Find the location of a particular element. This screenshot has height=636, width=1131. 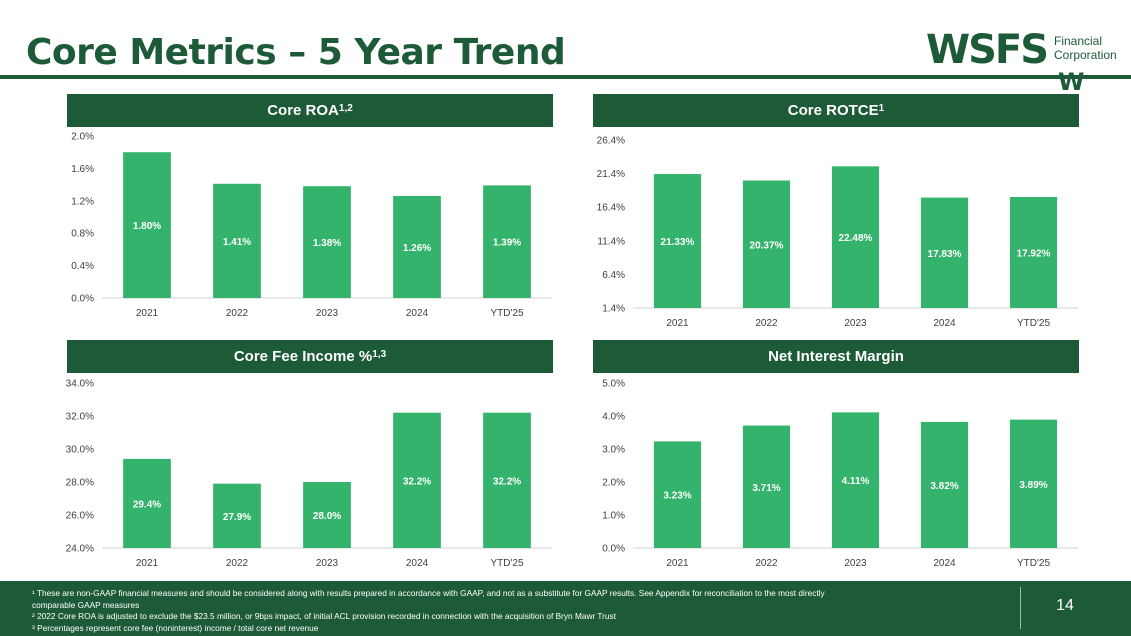

chart-header-net-interest-margin: Net Interest Margin is located at coordinates (836, 356).